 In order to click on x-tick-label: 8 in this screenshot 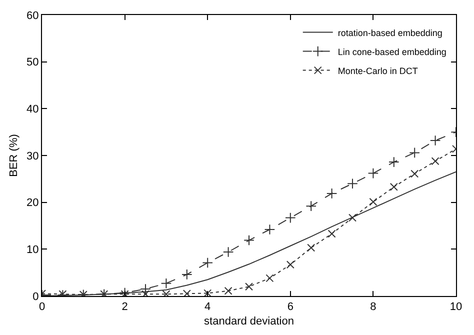, I will do `click(373, 307)`.